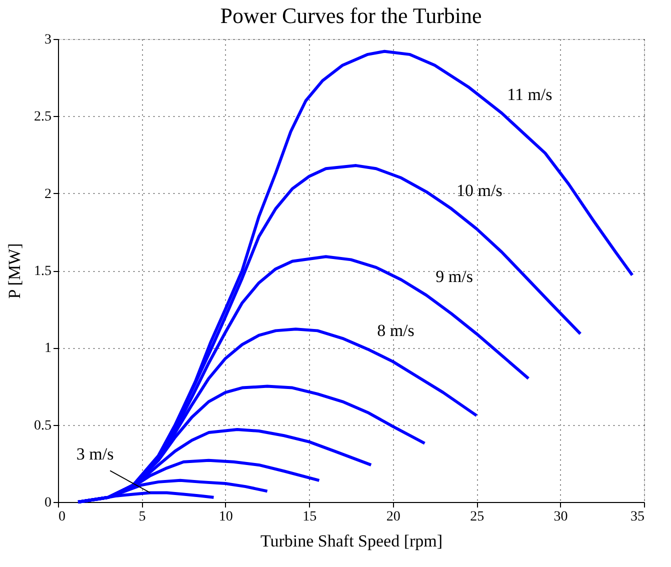 The image size is (671, 567). I want to click on y-tick-label: 2, so click(48, 194).